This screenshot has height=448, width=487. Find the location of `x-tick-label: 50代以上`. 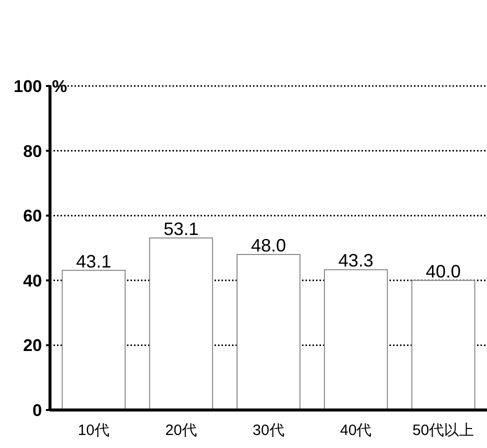

x-tick-label: 50代以上 is located at coordinates (443, 430).